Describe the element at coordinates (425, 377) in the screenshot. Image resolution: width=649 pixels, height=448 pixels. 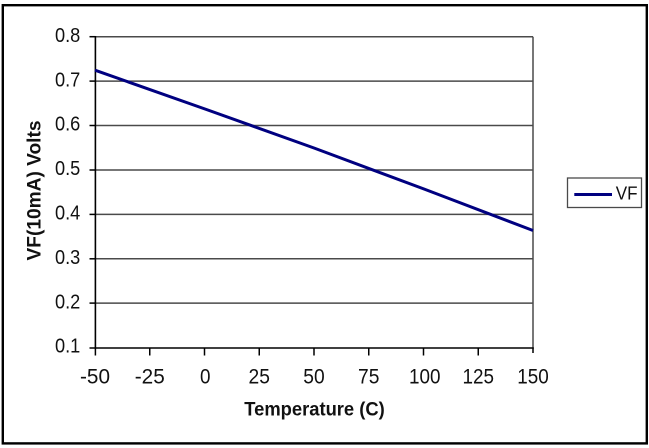
I see `svg-text: 100` at that location.